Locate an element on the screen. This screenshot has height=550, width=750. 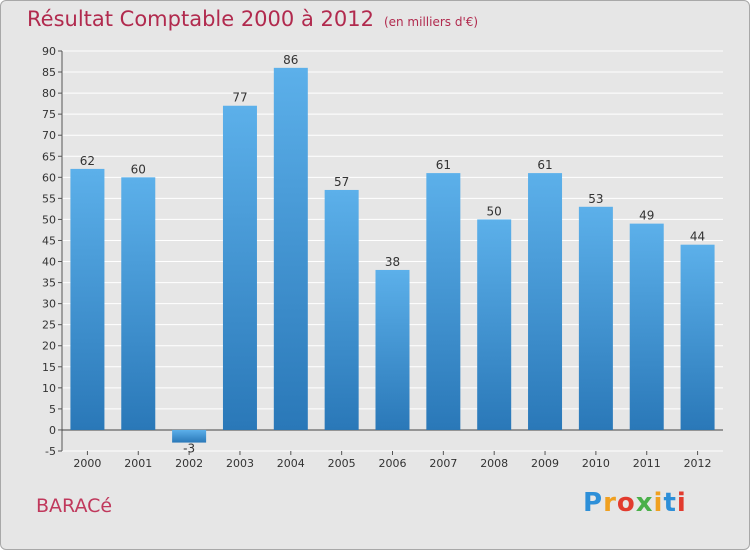
x-tick-label: 2006 is located at coordinates (393, 463).